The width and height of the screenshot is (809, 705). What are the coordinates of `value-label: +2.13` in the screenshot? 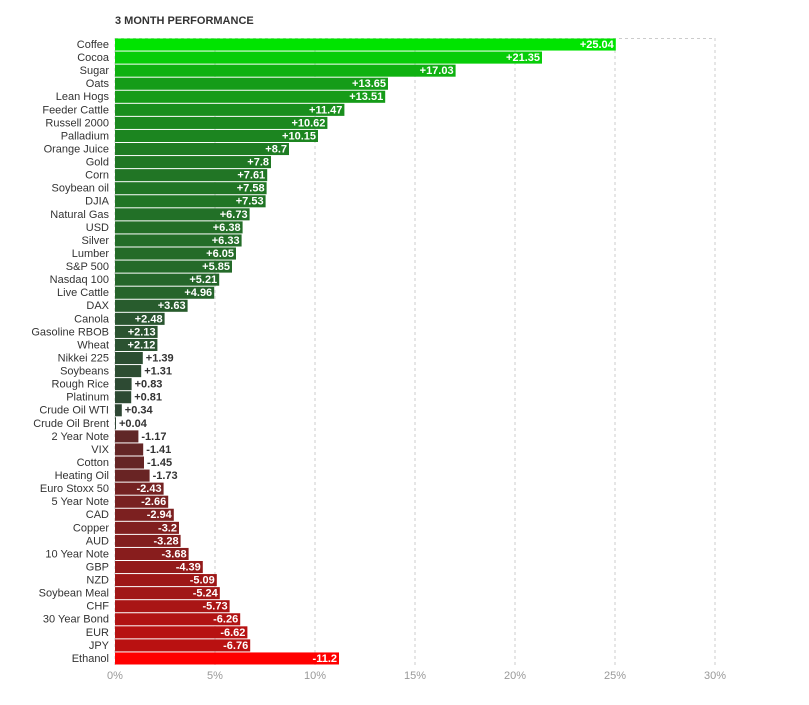 It's located at (142, 332).